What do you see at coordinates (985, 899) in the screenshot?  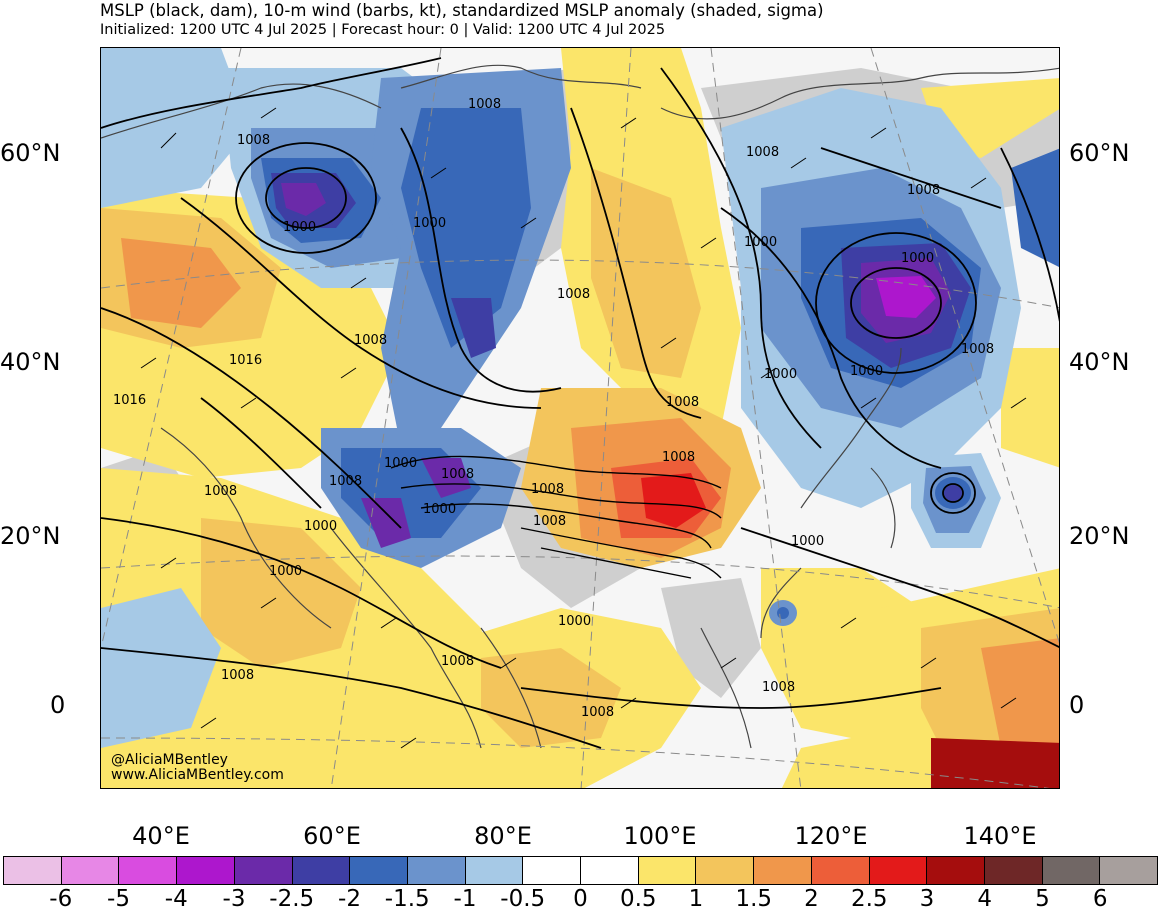 I see `colorbar-label: 4` at bounding box center [985, 899].